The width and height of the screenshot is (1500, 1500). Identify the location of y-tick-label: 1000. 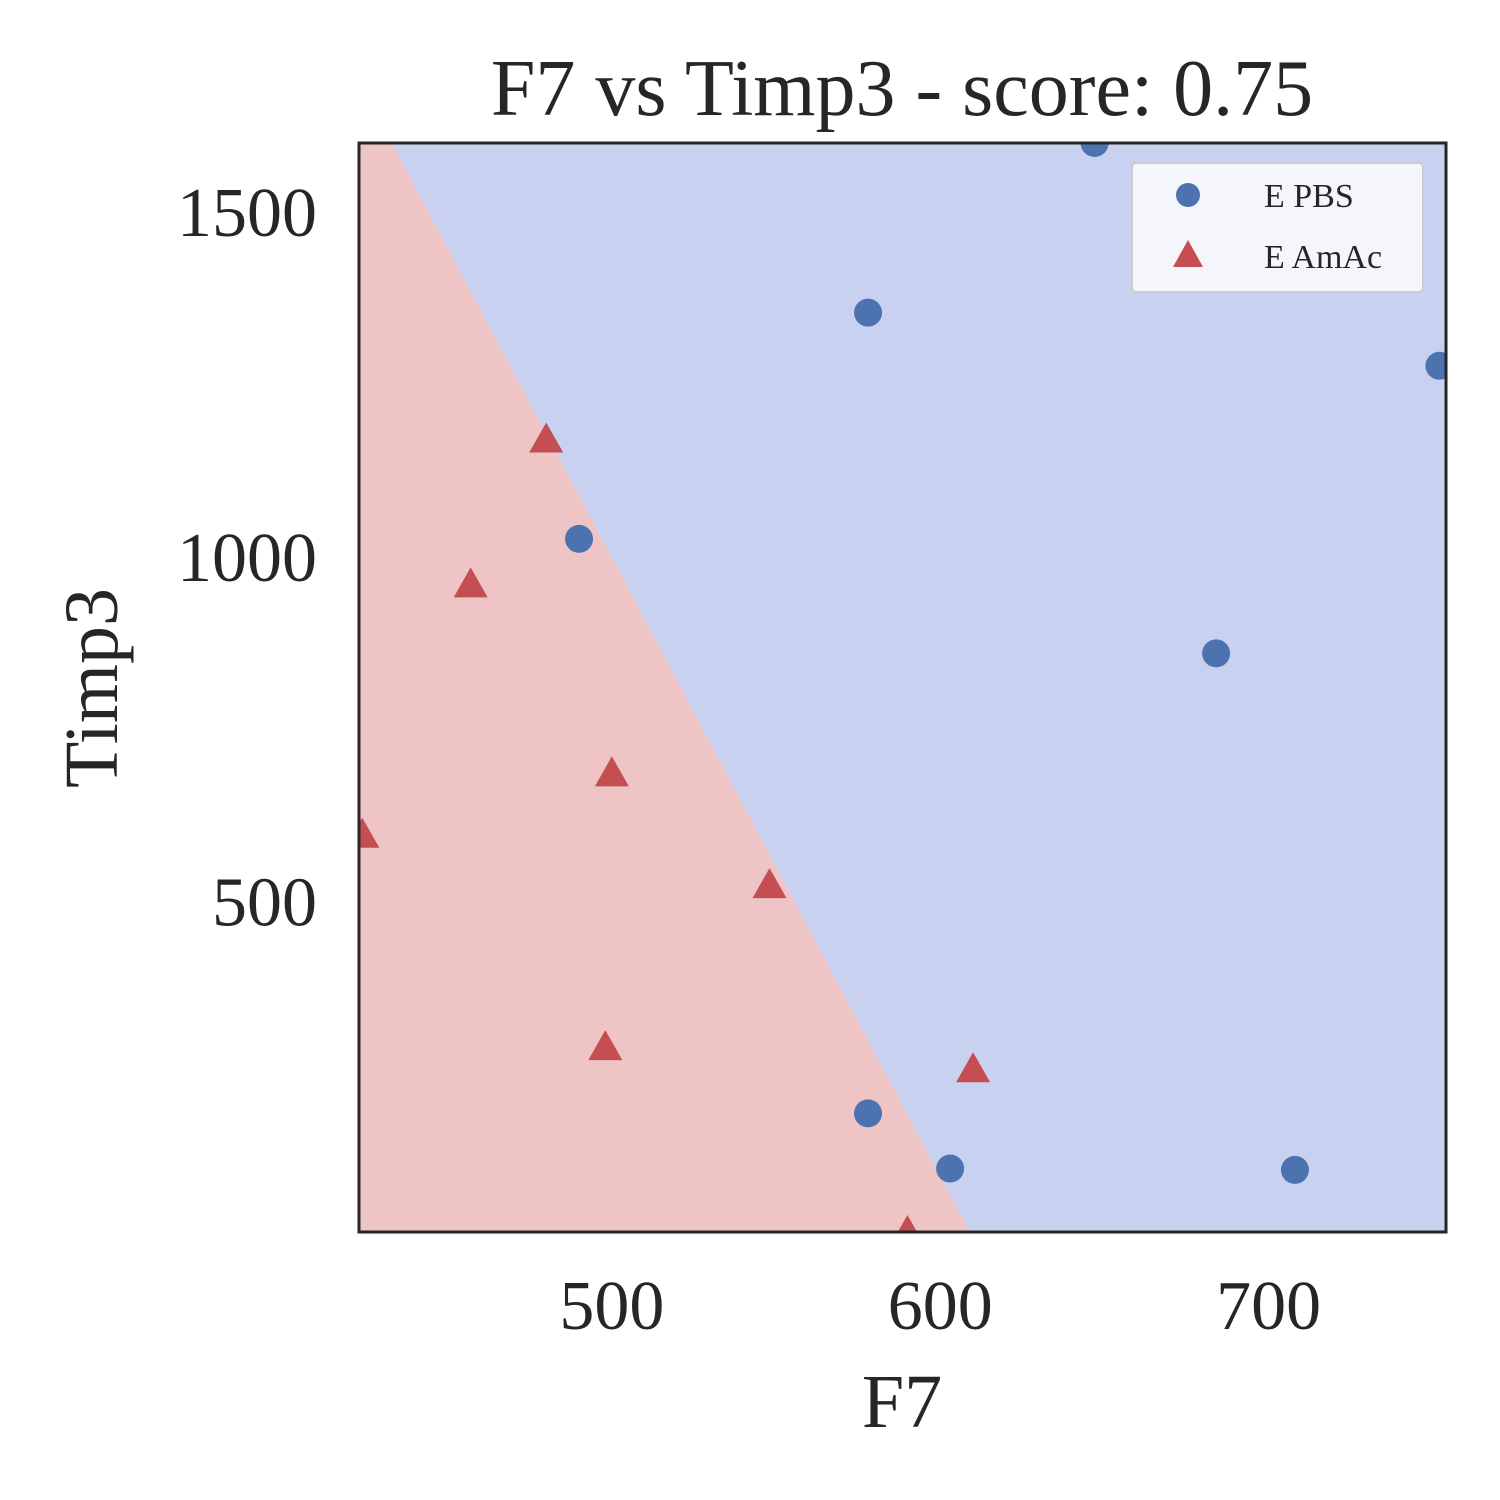
(247, 558).